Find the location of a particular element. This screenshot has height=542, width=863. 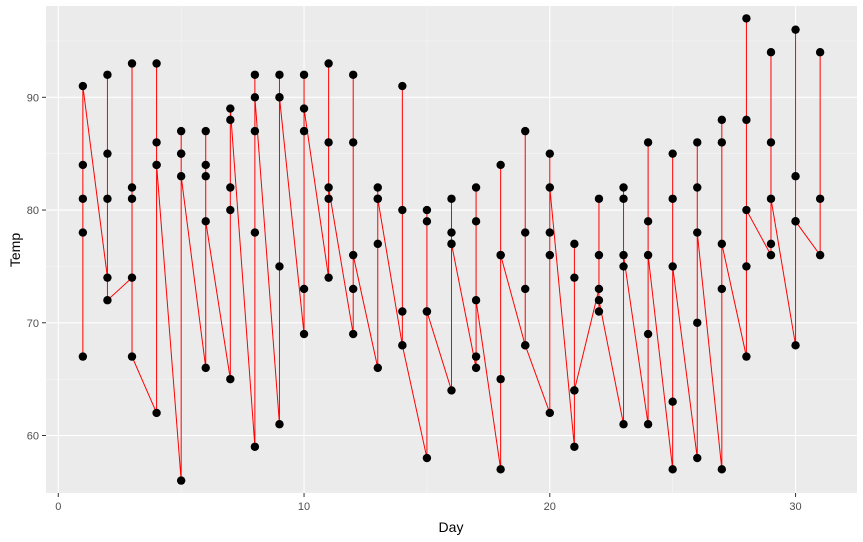

x-tick-label: 10 is located at coordinates (304, 507).